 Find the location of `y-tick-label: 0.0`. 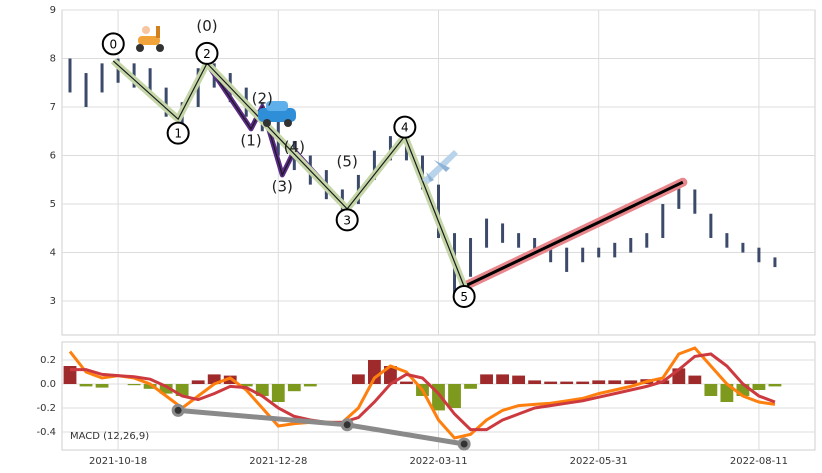

y-tick-label: 0.0 is located at coordinates (48, 384).